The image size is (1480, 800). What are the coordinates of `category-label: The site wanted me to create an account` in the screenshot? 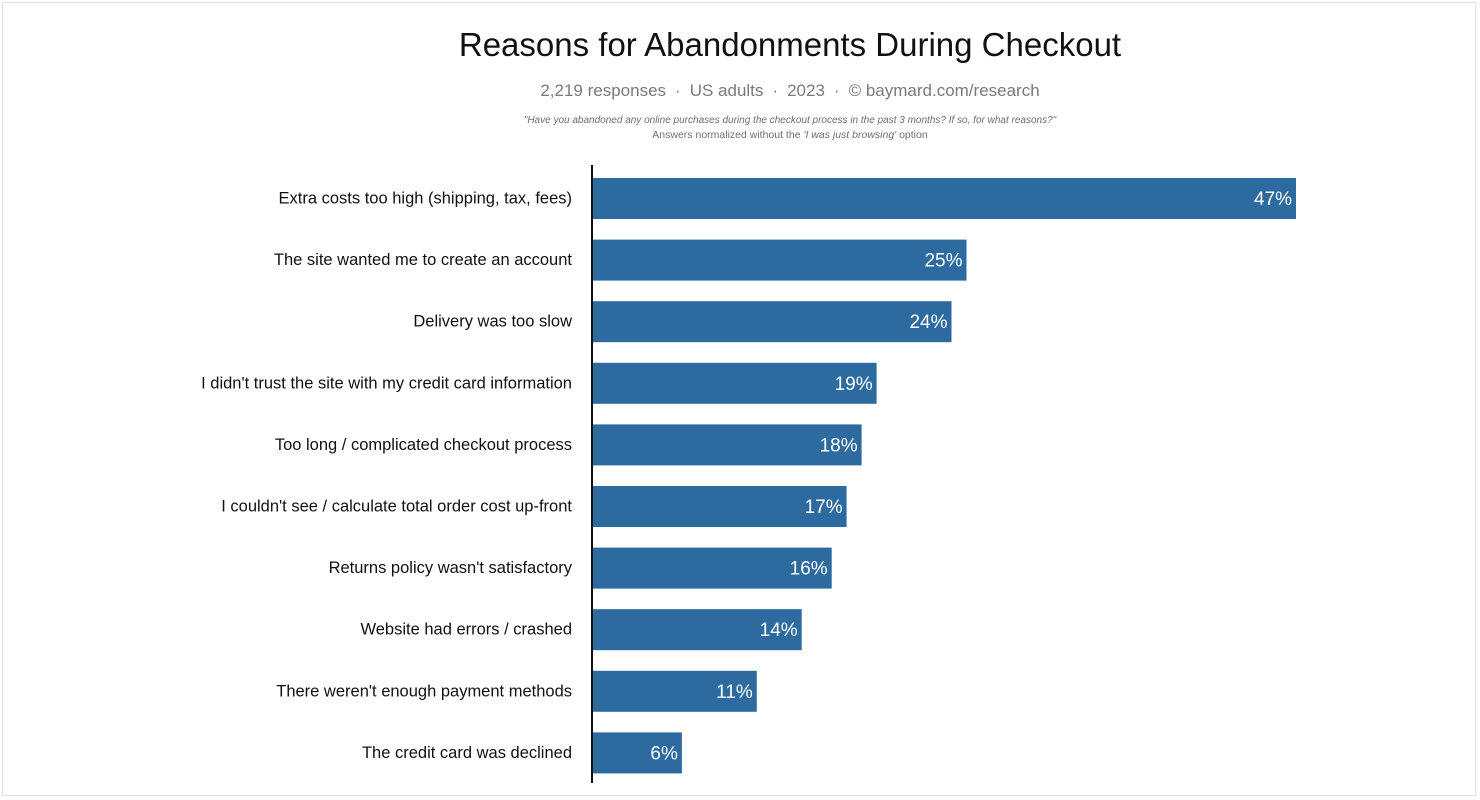 It's located at (423, 260).